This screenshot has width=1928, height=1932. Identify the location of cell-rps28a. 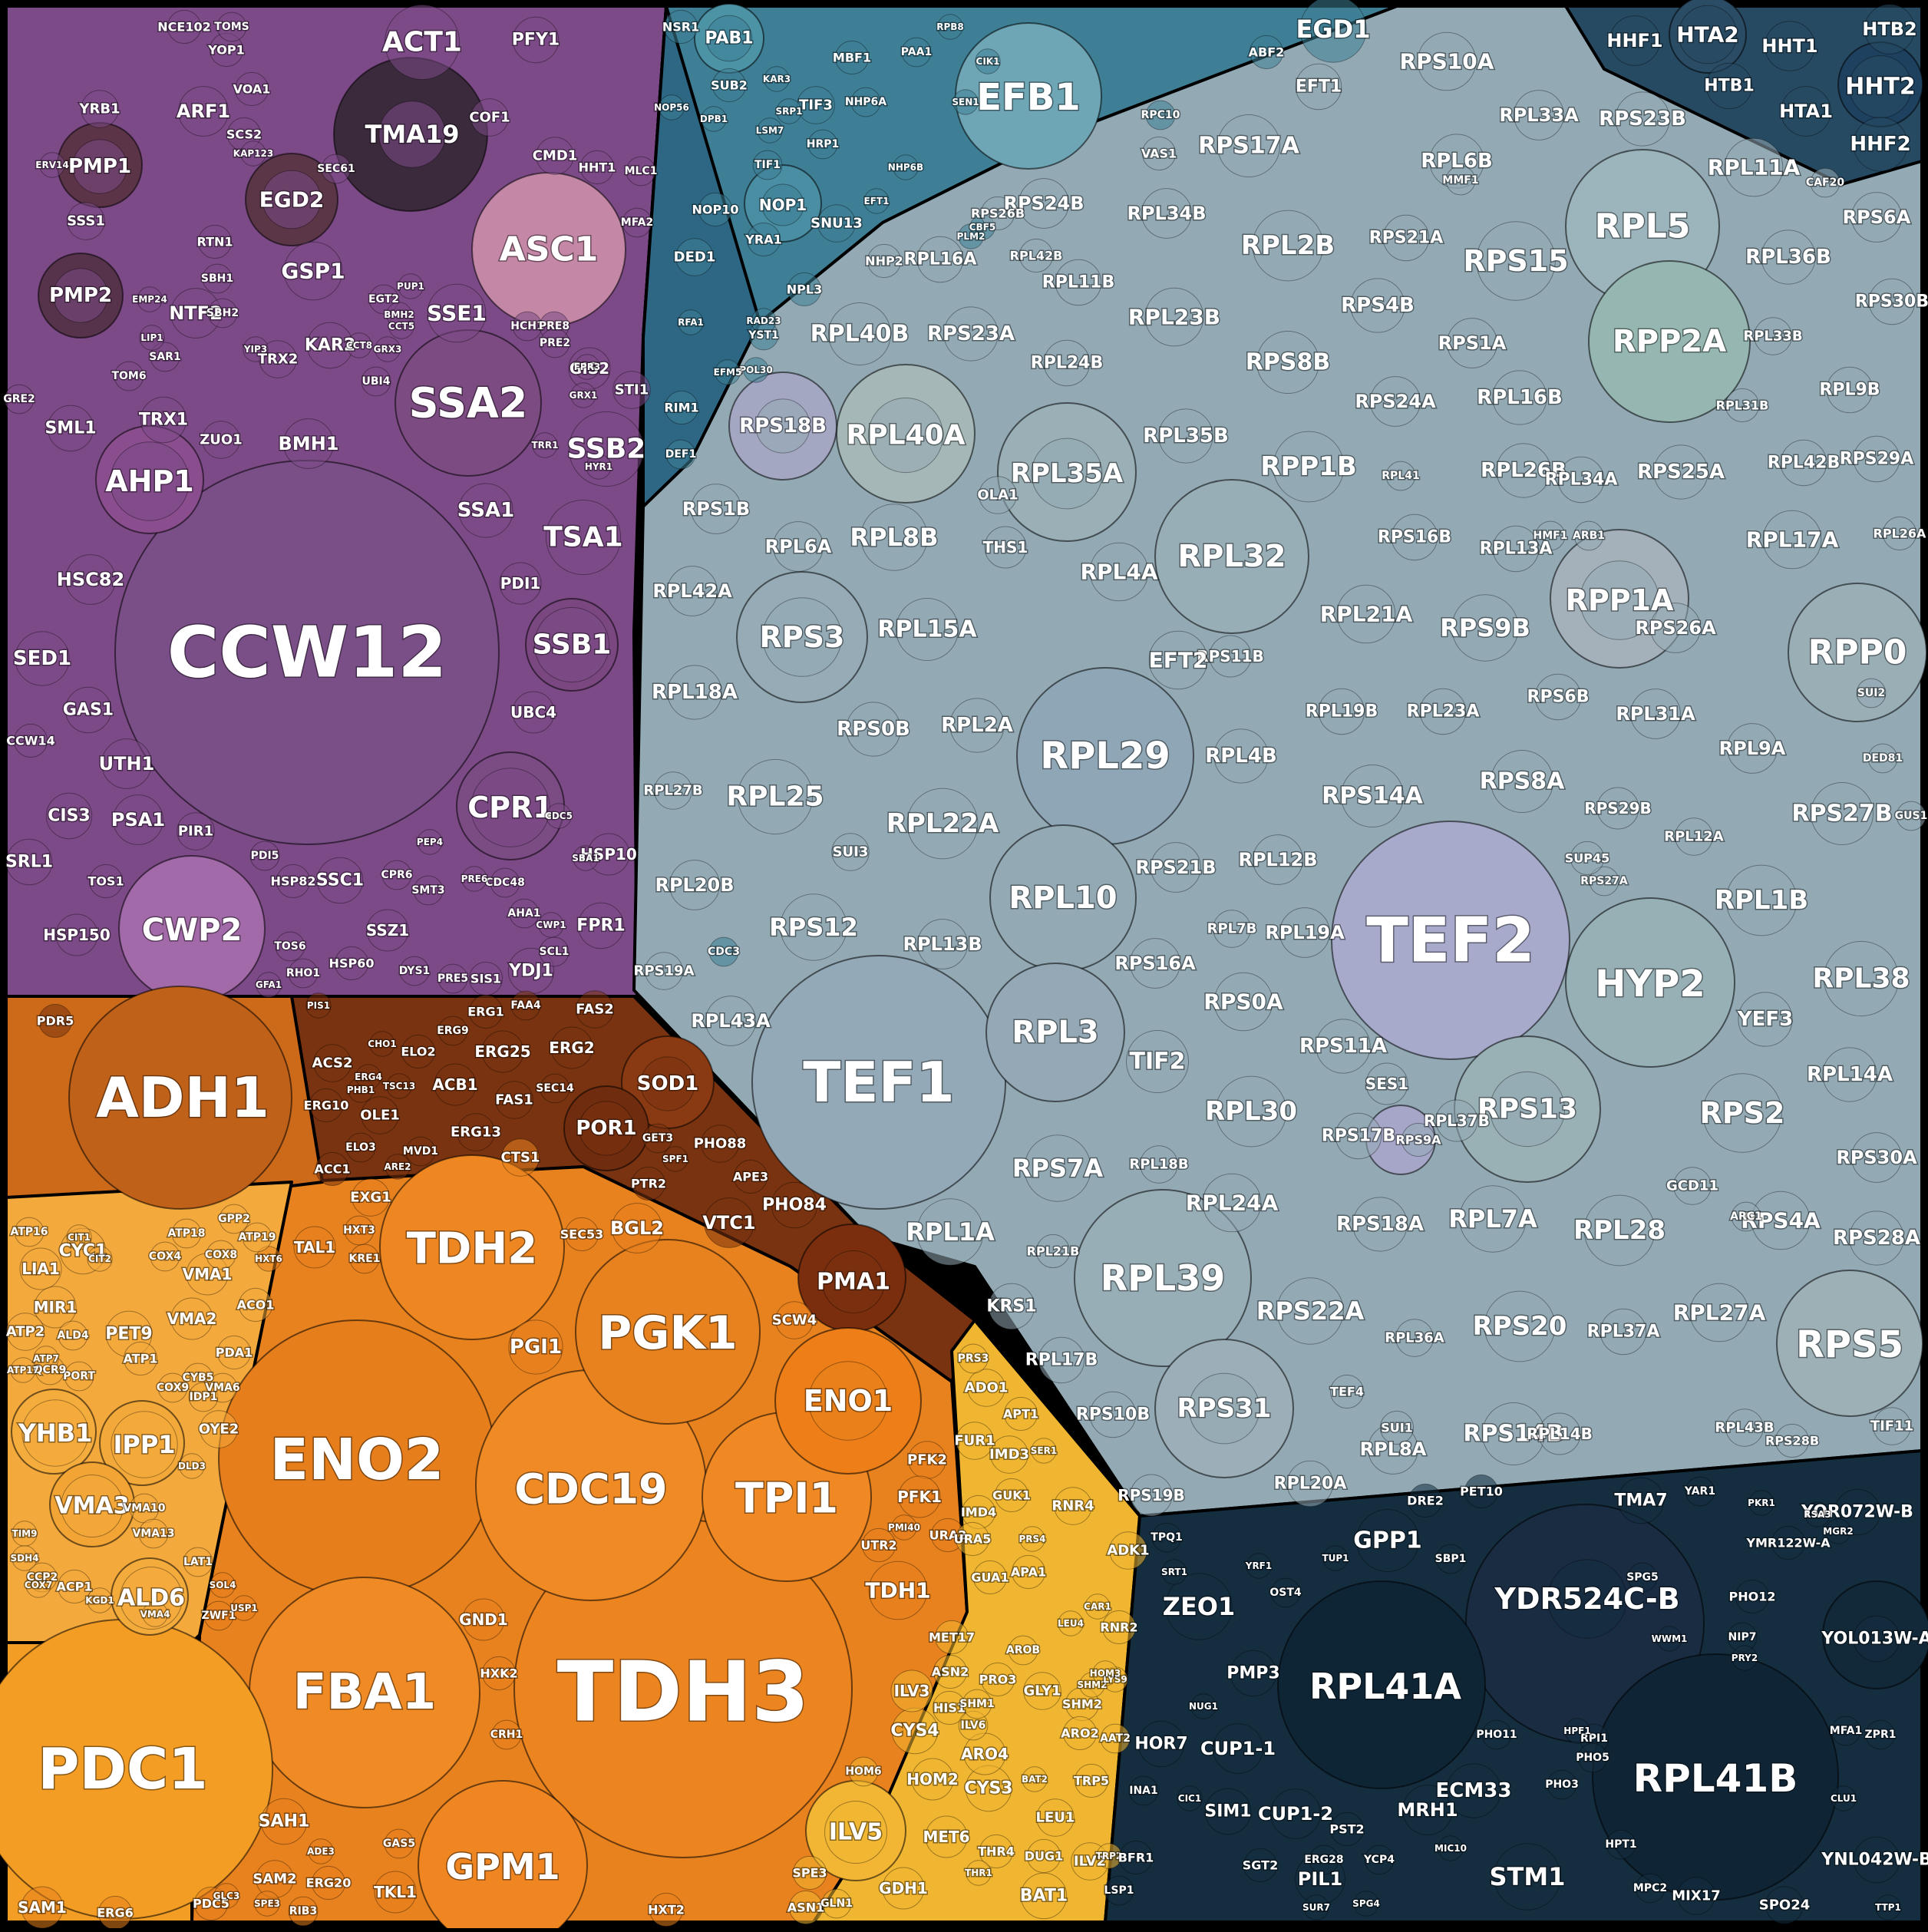
(1876, 1238).